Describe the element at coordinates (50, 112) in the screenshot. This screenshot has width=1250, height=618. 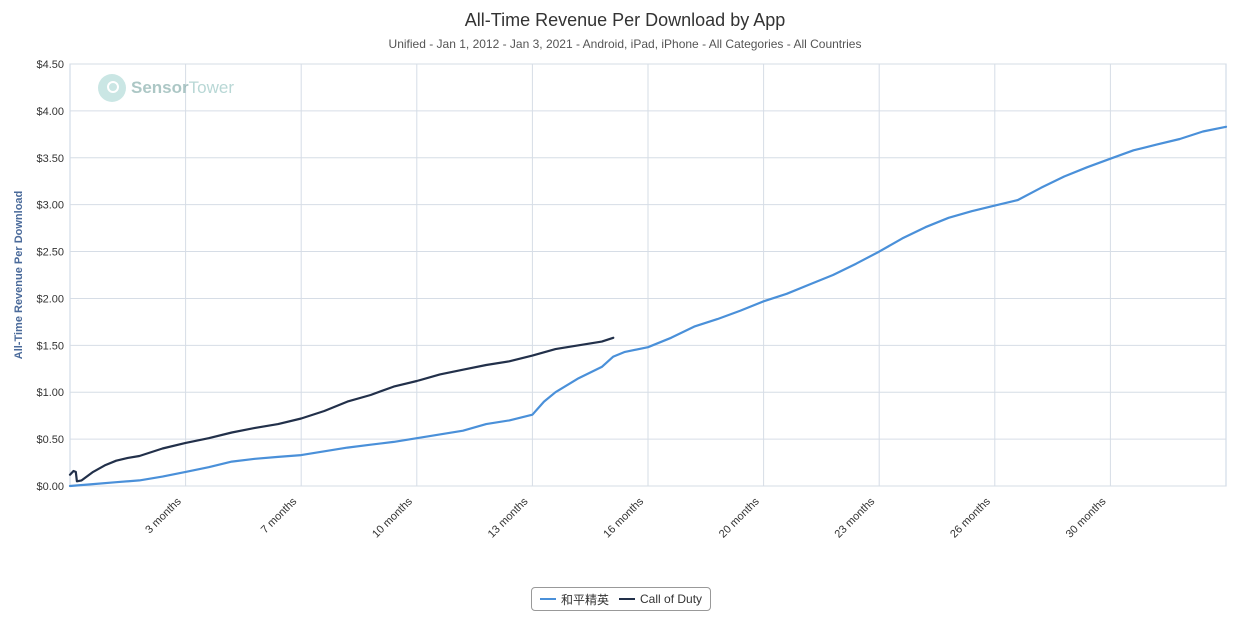
I see `y-tick-label: $4.00` at that location.